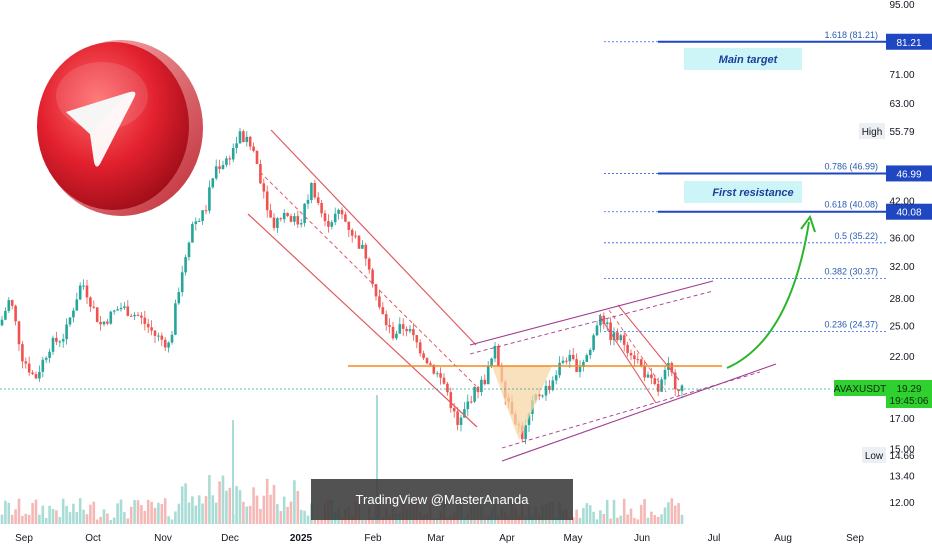 The width and height of the screenshot is (932, 550). What do you see at coordinates (362, 278) in the screenshot?
I see `descending-channel` at bounding box center [362, 278].